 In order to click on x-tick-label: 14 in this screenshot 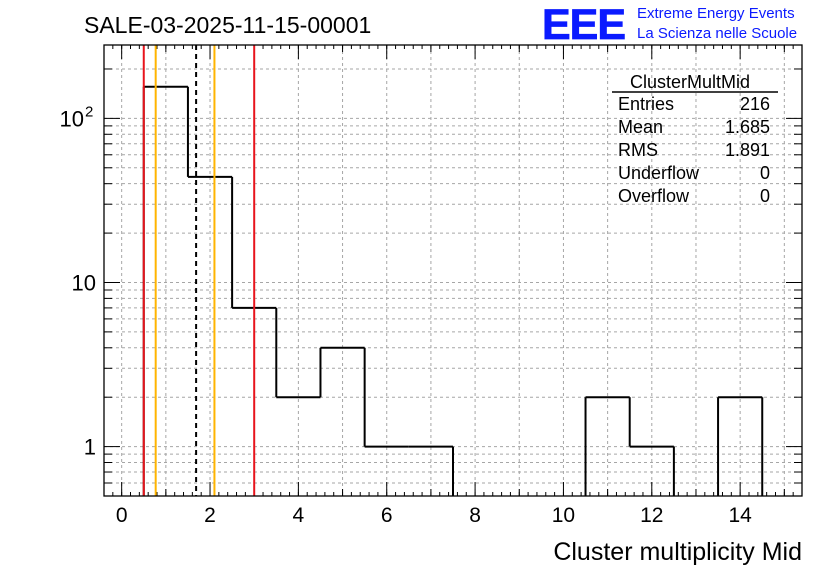, I will do `click(740, 515)`.